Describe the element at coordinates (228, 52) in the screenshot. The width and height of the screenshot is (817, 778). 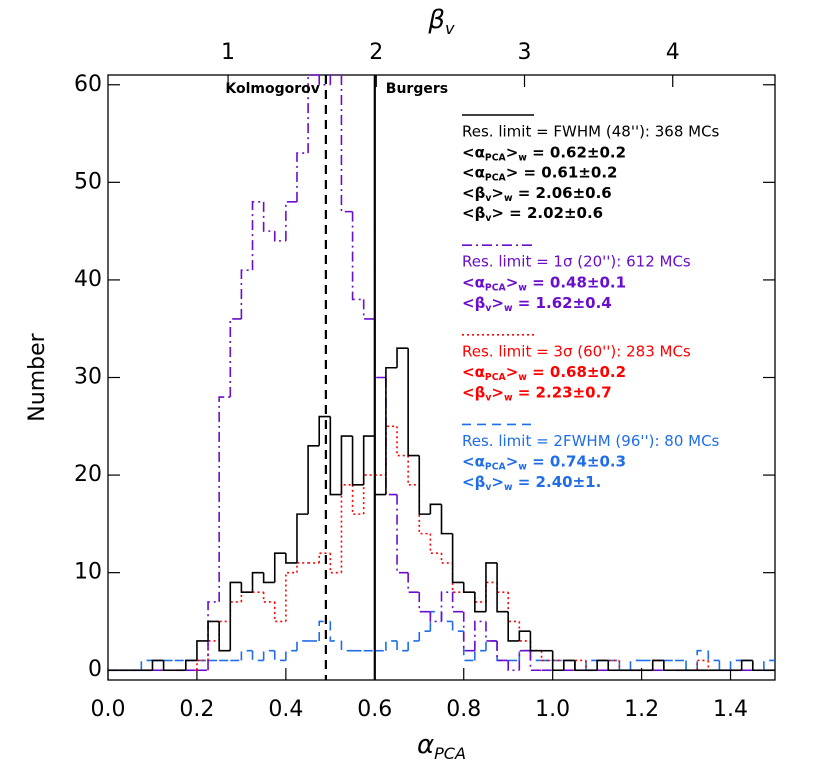
I see `x2-tick-label: 1` at that location.